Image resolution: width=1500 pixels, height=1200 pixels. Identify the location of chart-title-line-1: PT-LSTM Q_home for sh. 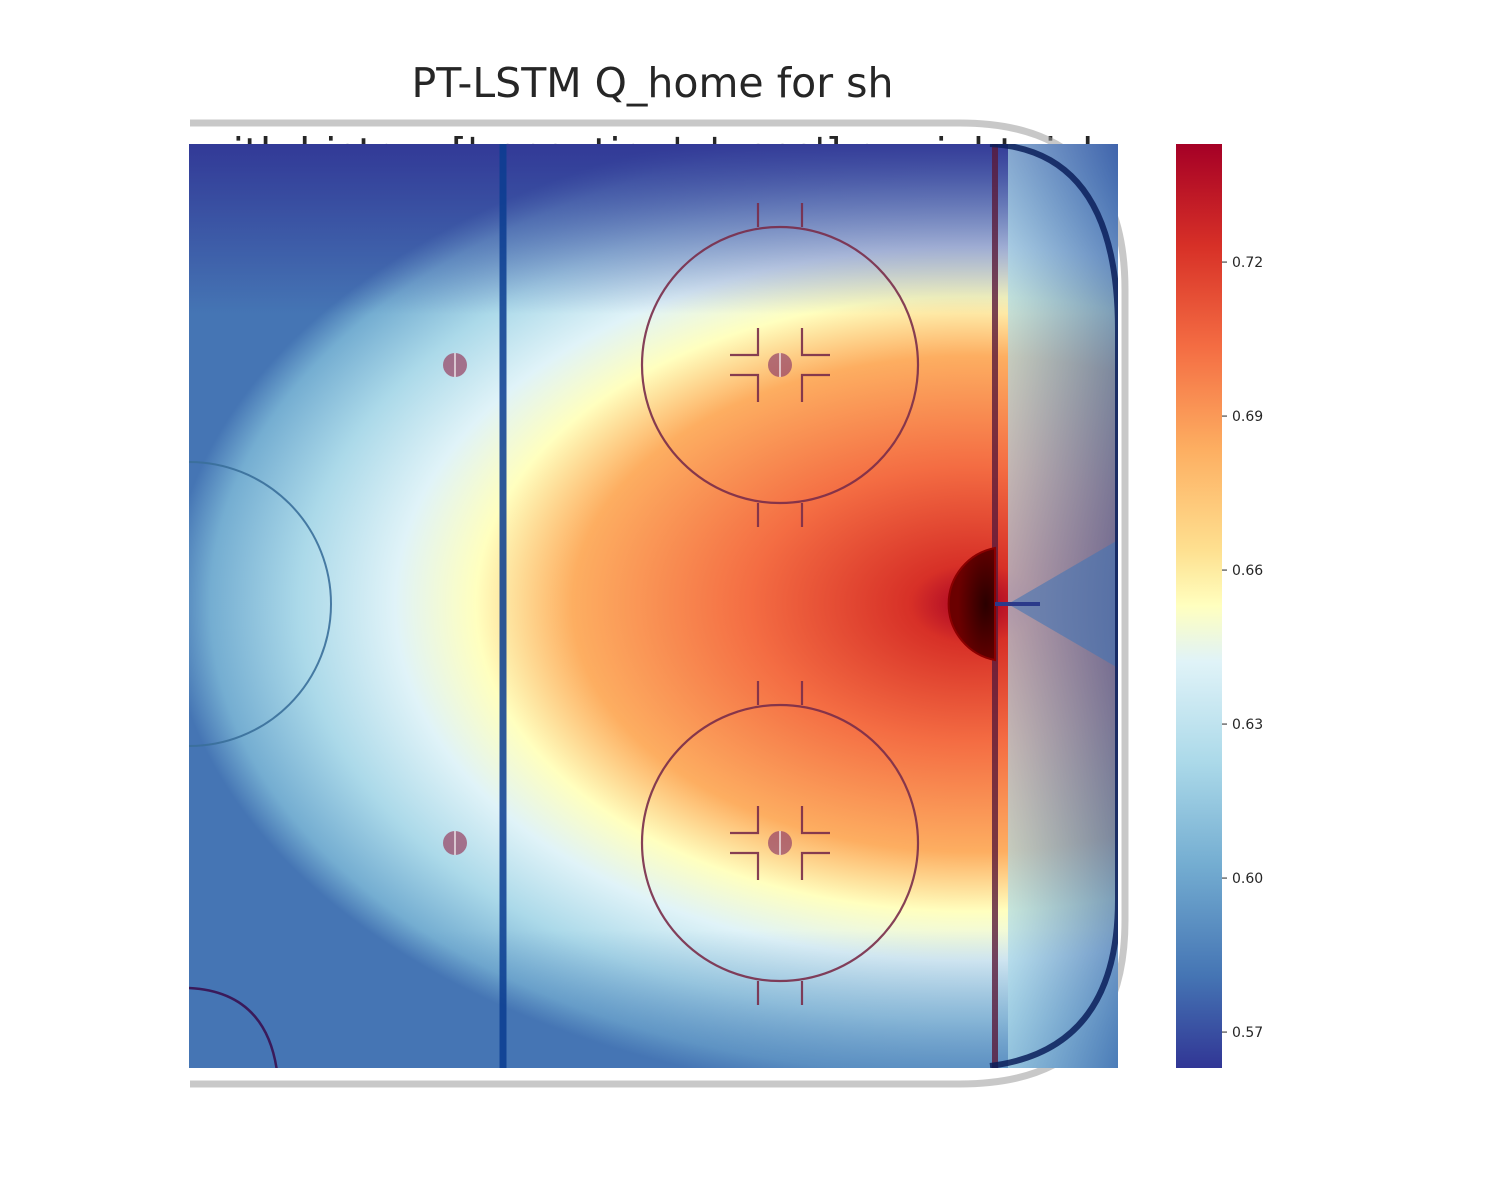
(652, 83).